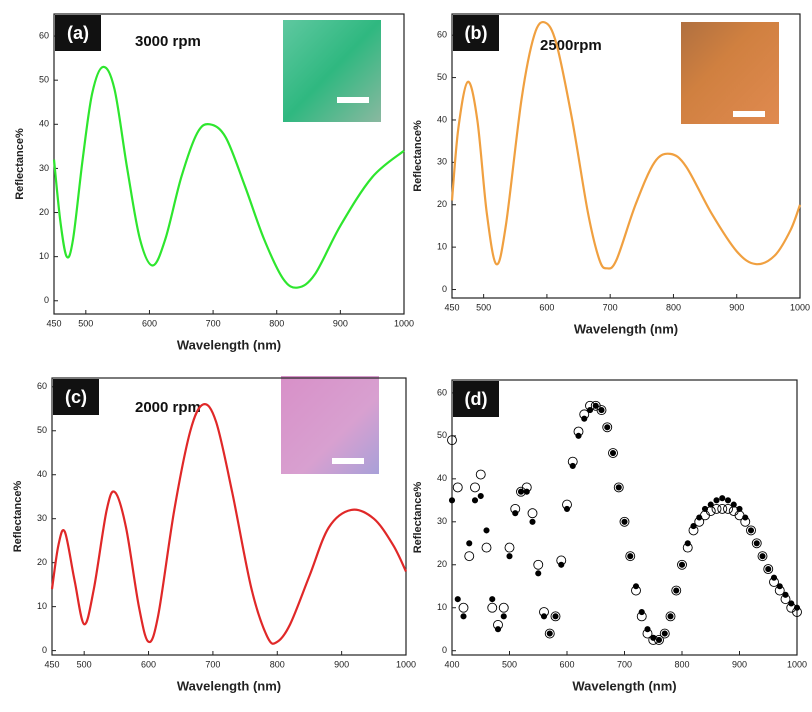  I want to click on annotation: 2500rpm, so click(571, 45).